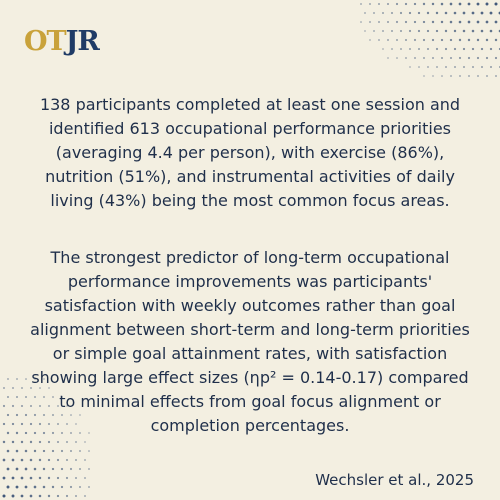 The width and height of the screenshot is (500, 500). What do you see at coordinates (430, 39) in the screenshot?
I see `dot-pattern-top-right` at bounding box center [430, 39].